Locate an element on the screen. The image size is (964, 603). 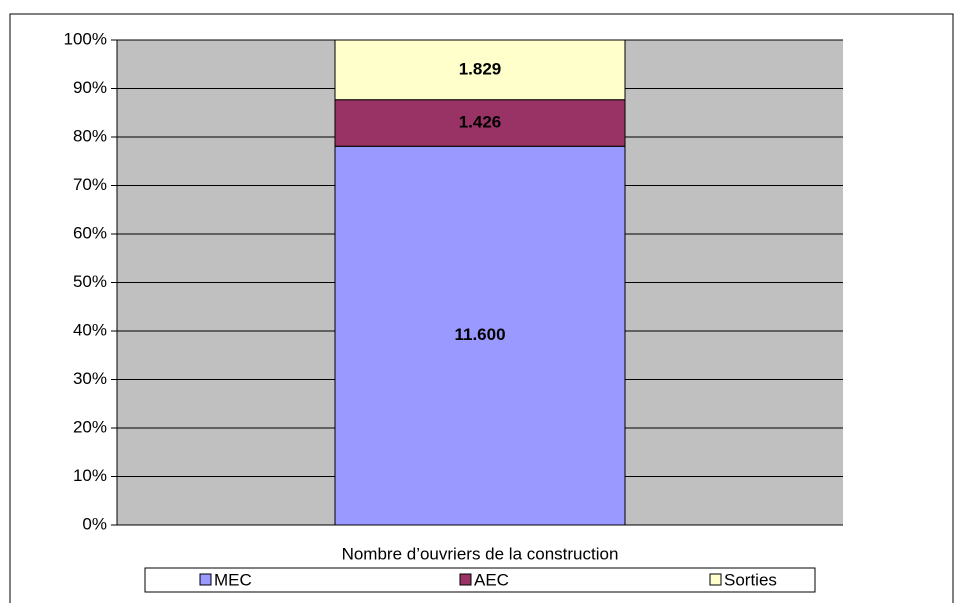
data-label: 1.829 is located at coordinates (480, 68).